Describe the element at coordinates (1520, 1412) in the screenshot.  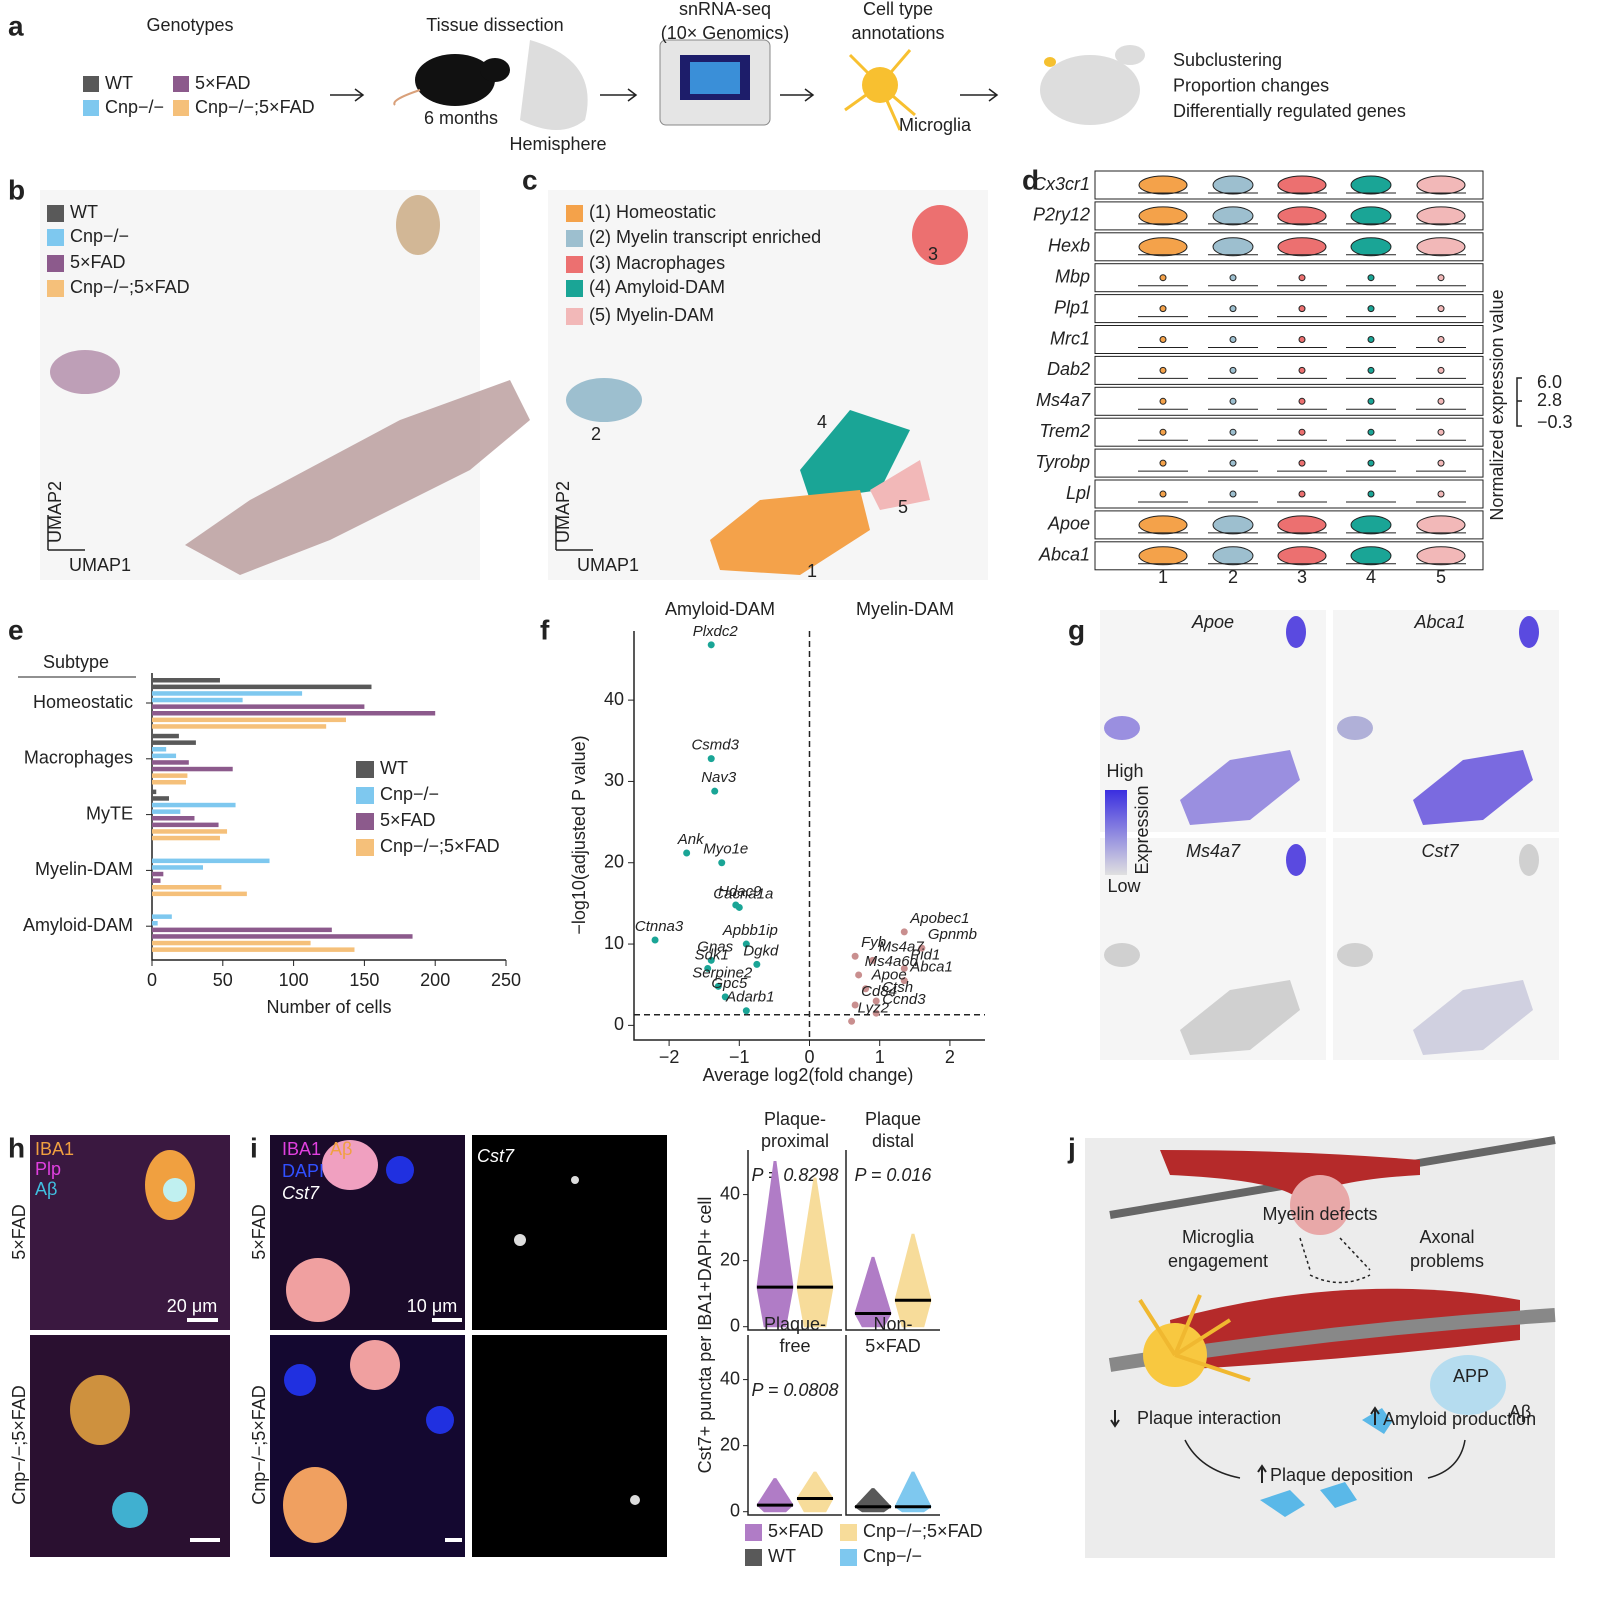
I see `label: Aβ` at that location.